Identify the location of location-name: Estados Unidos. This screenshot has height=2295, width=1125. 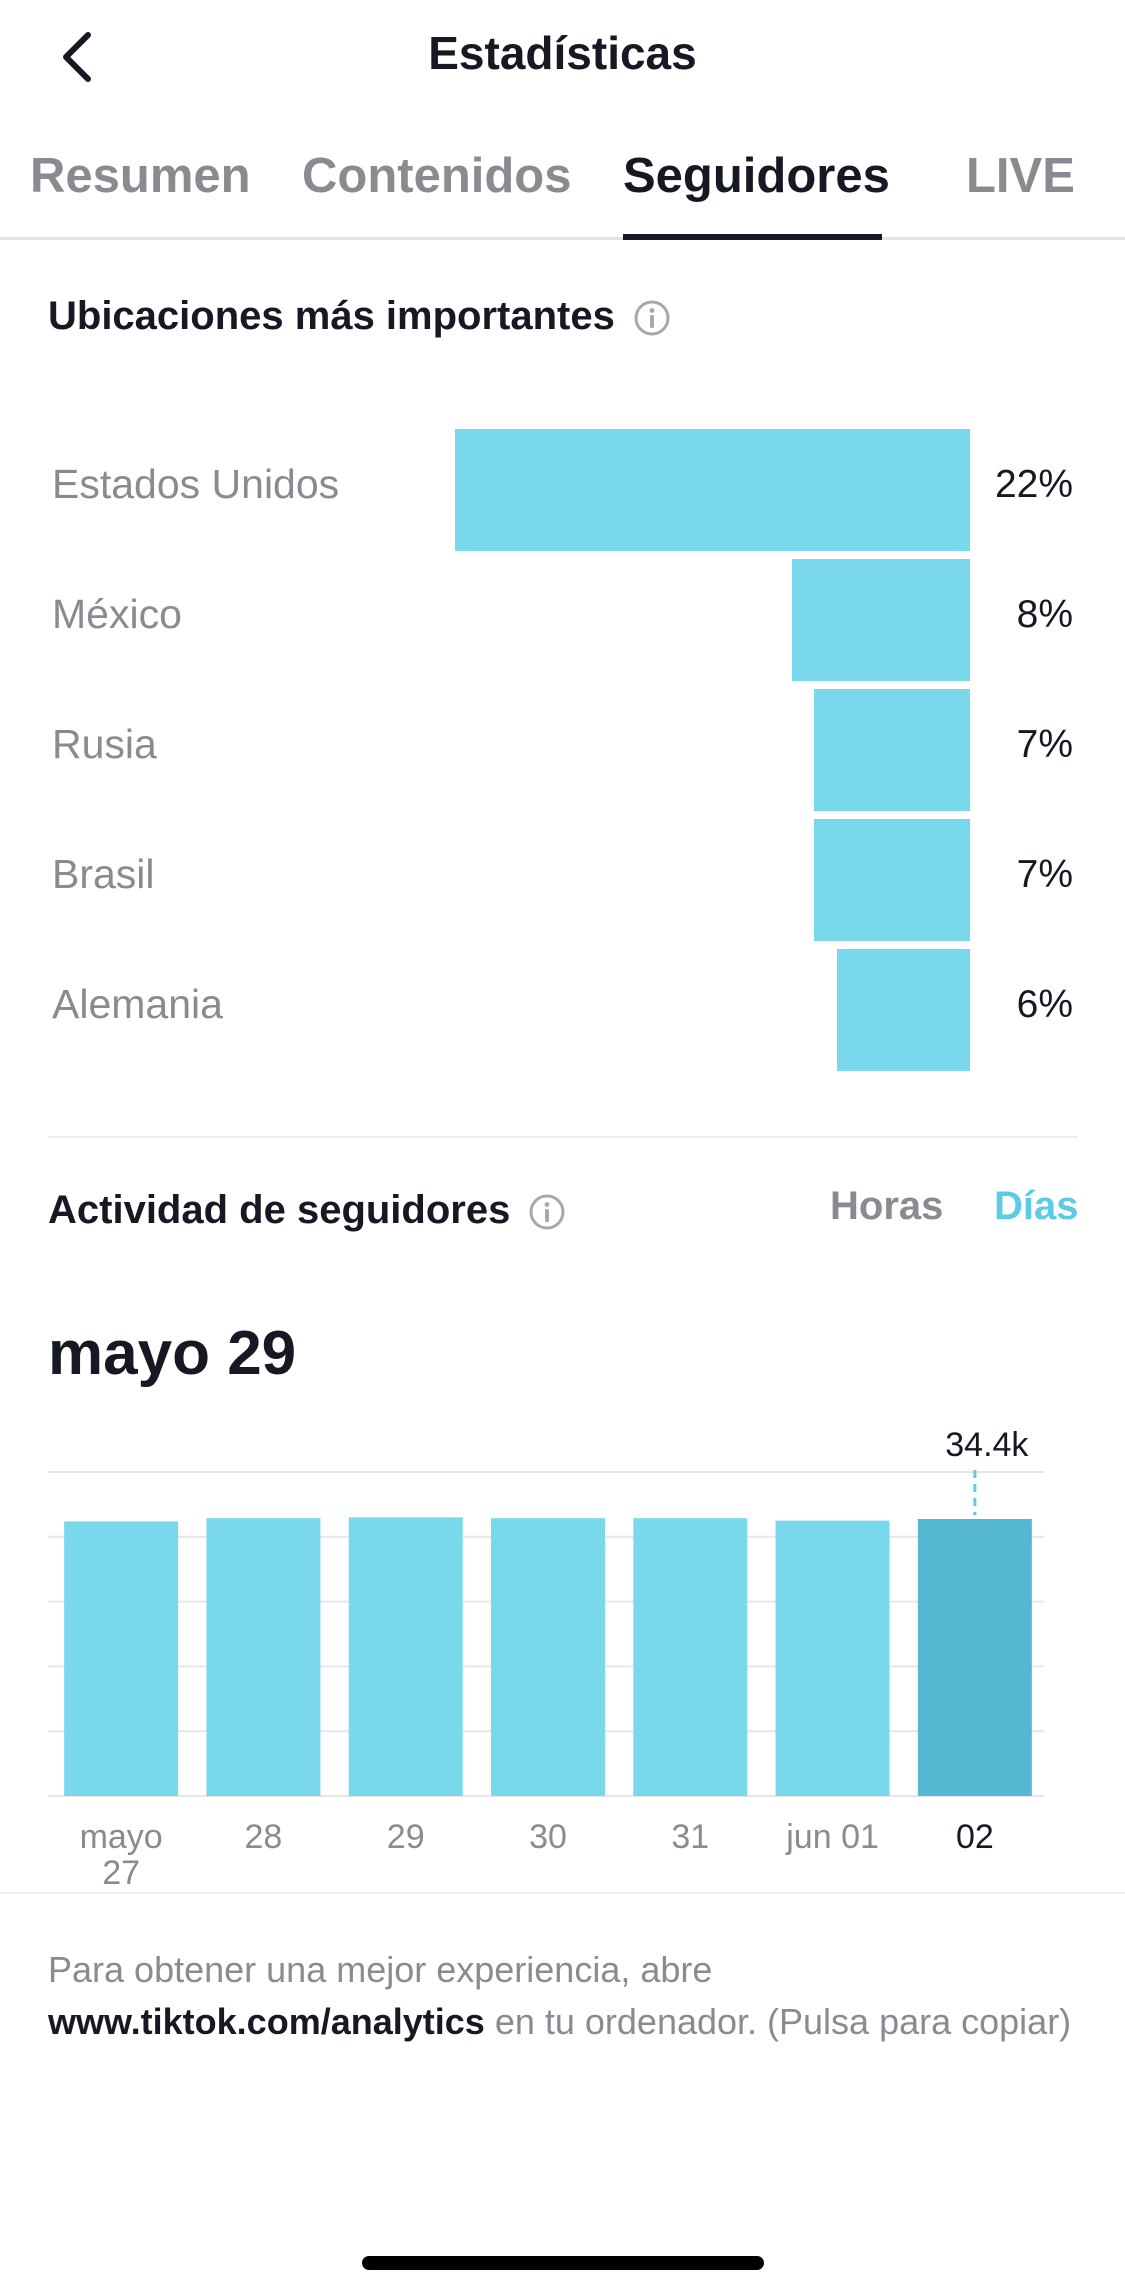
(196, 484).